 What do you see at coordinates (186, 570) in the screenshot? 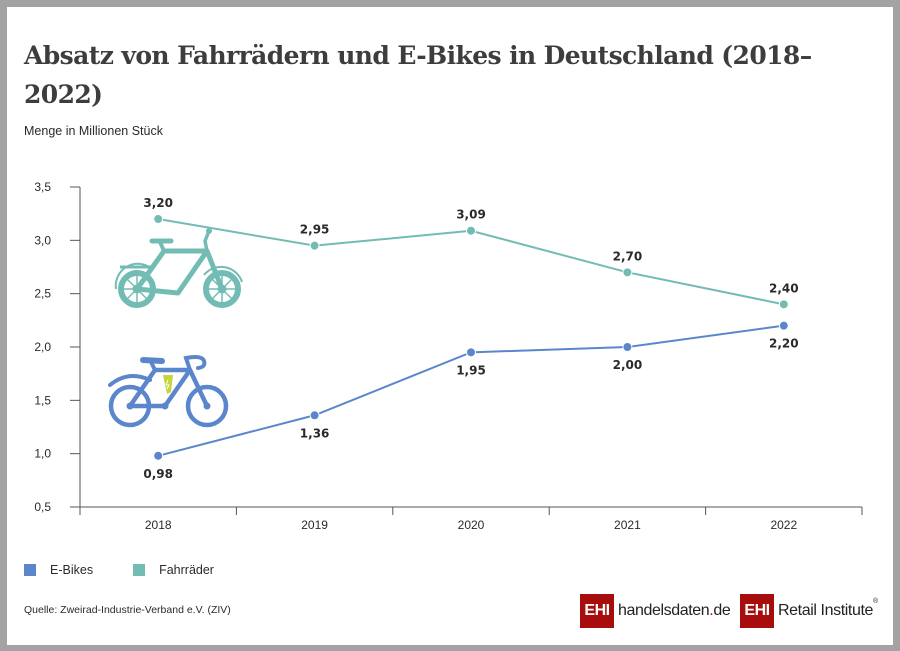
I see `legend-label-fahrraeder: Fahrräder` at bounding box center [186, 570].